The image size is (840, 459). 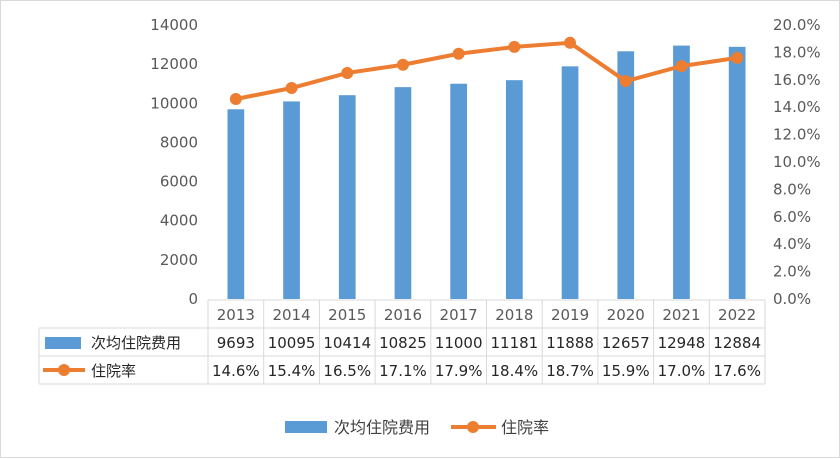 What do you see at coordinates (792, 299) in the screenshot?
I see `y-right-tick-label: 0.0%` at bounding box center [792, 299].